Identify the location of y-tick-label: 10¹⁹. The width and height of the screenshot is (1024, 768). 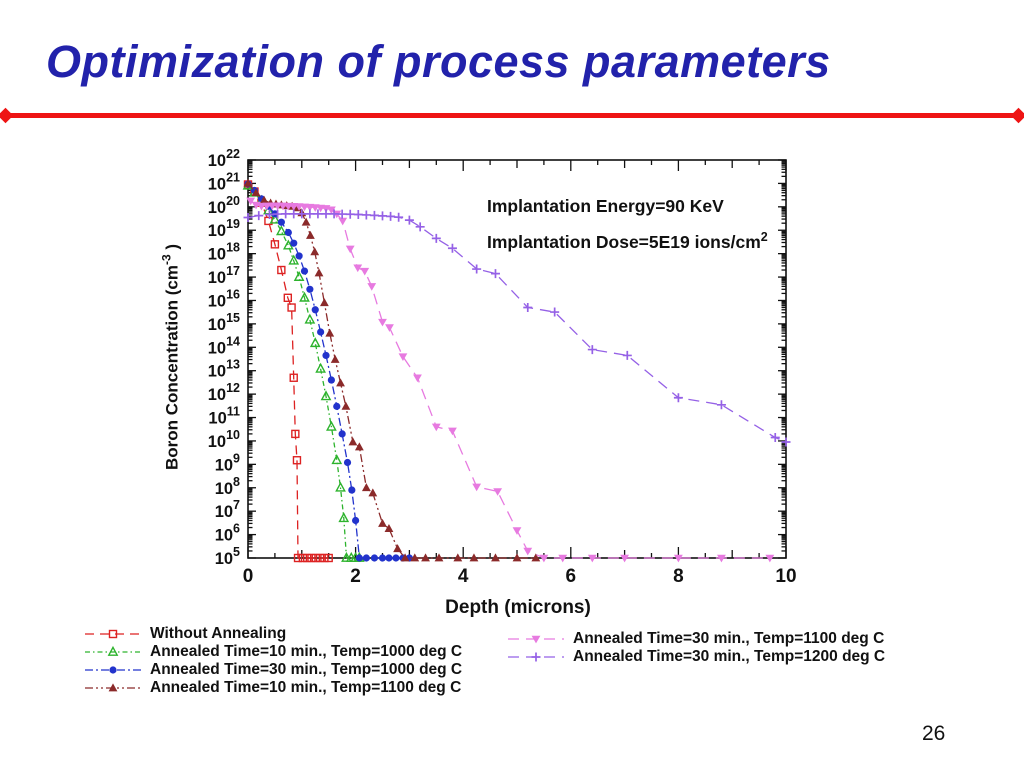
(224, 228).